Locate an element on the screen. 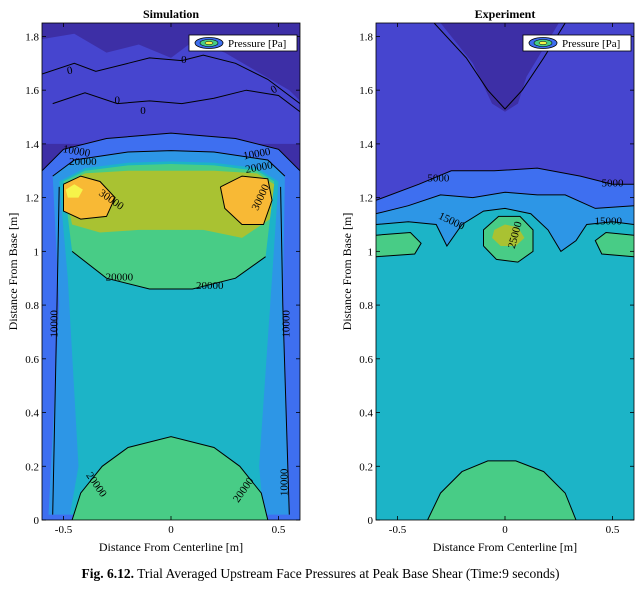 The image size is (641, 590). chart-title: Simulation is located at coordinates (171, 14).